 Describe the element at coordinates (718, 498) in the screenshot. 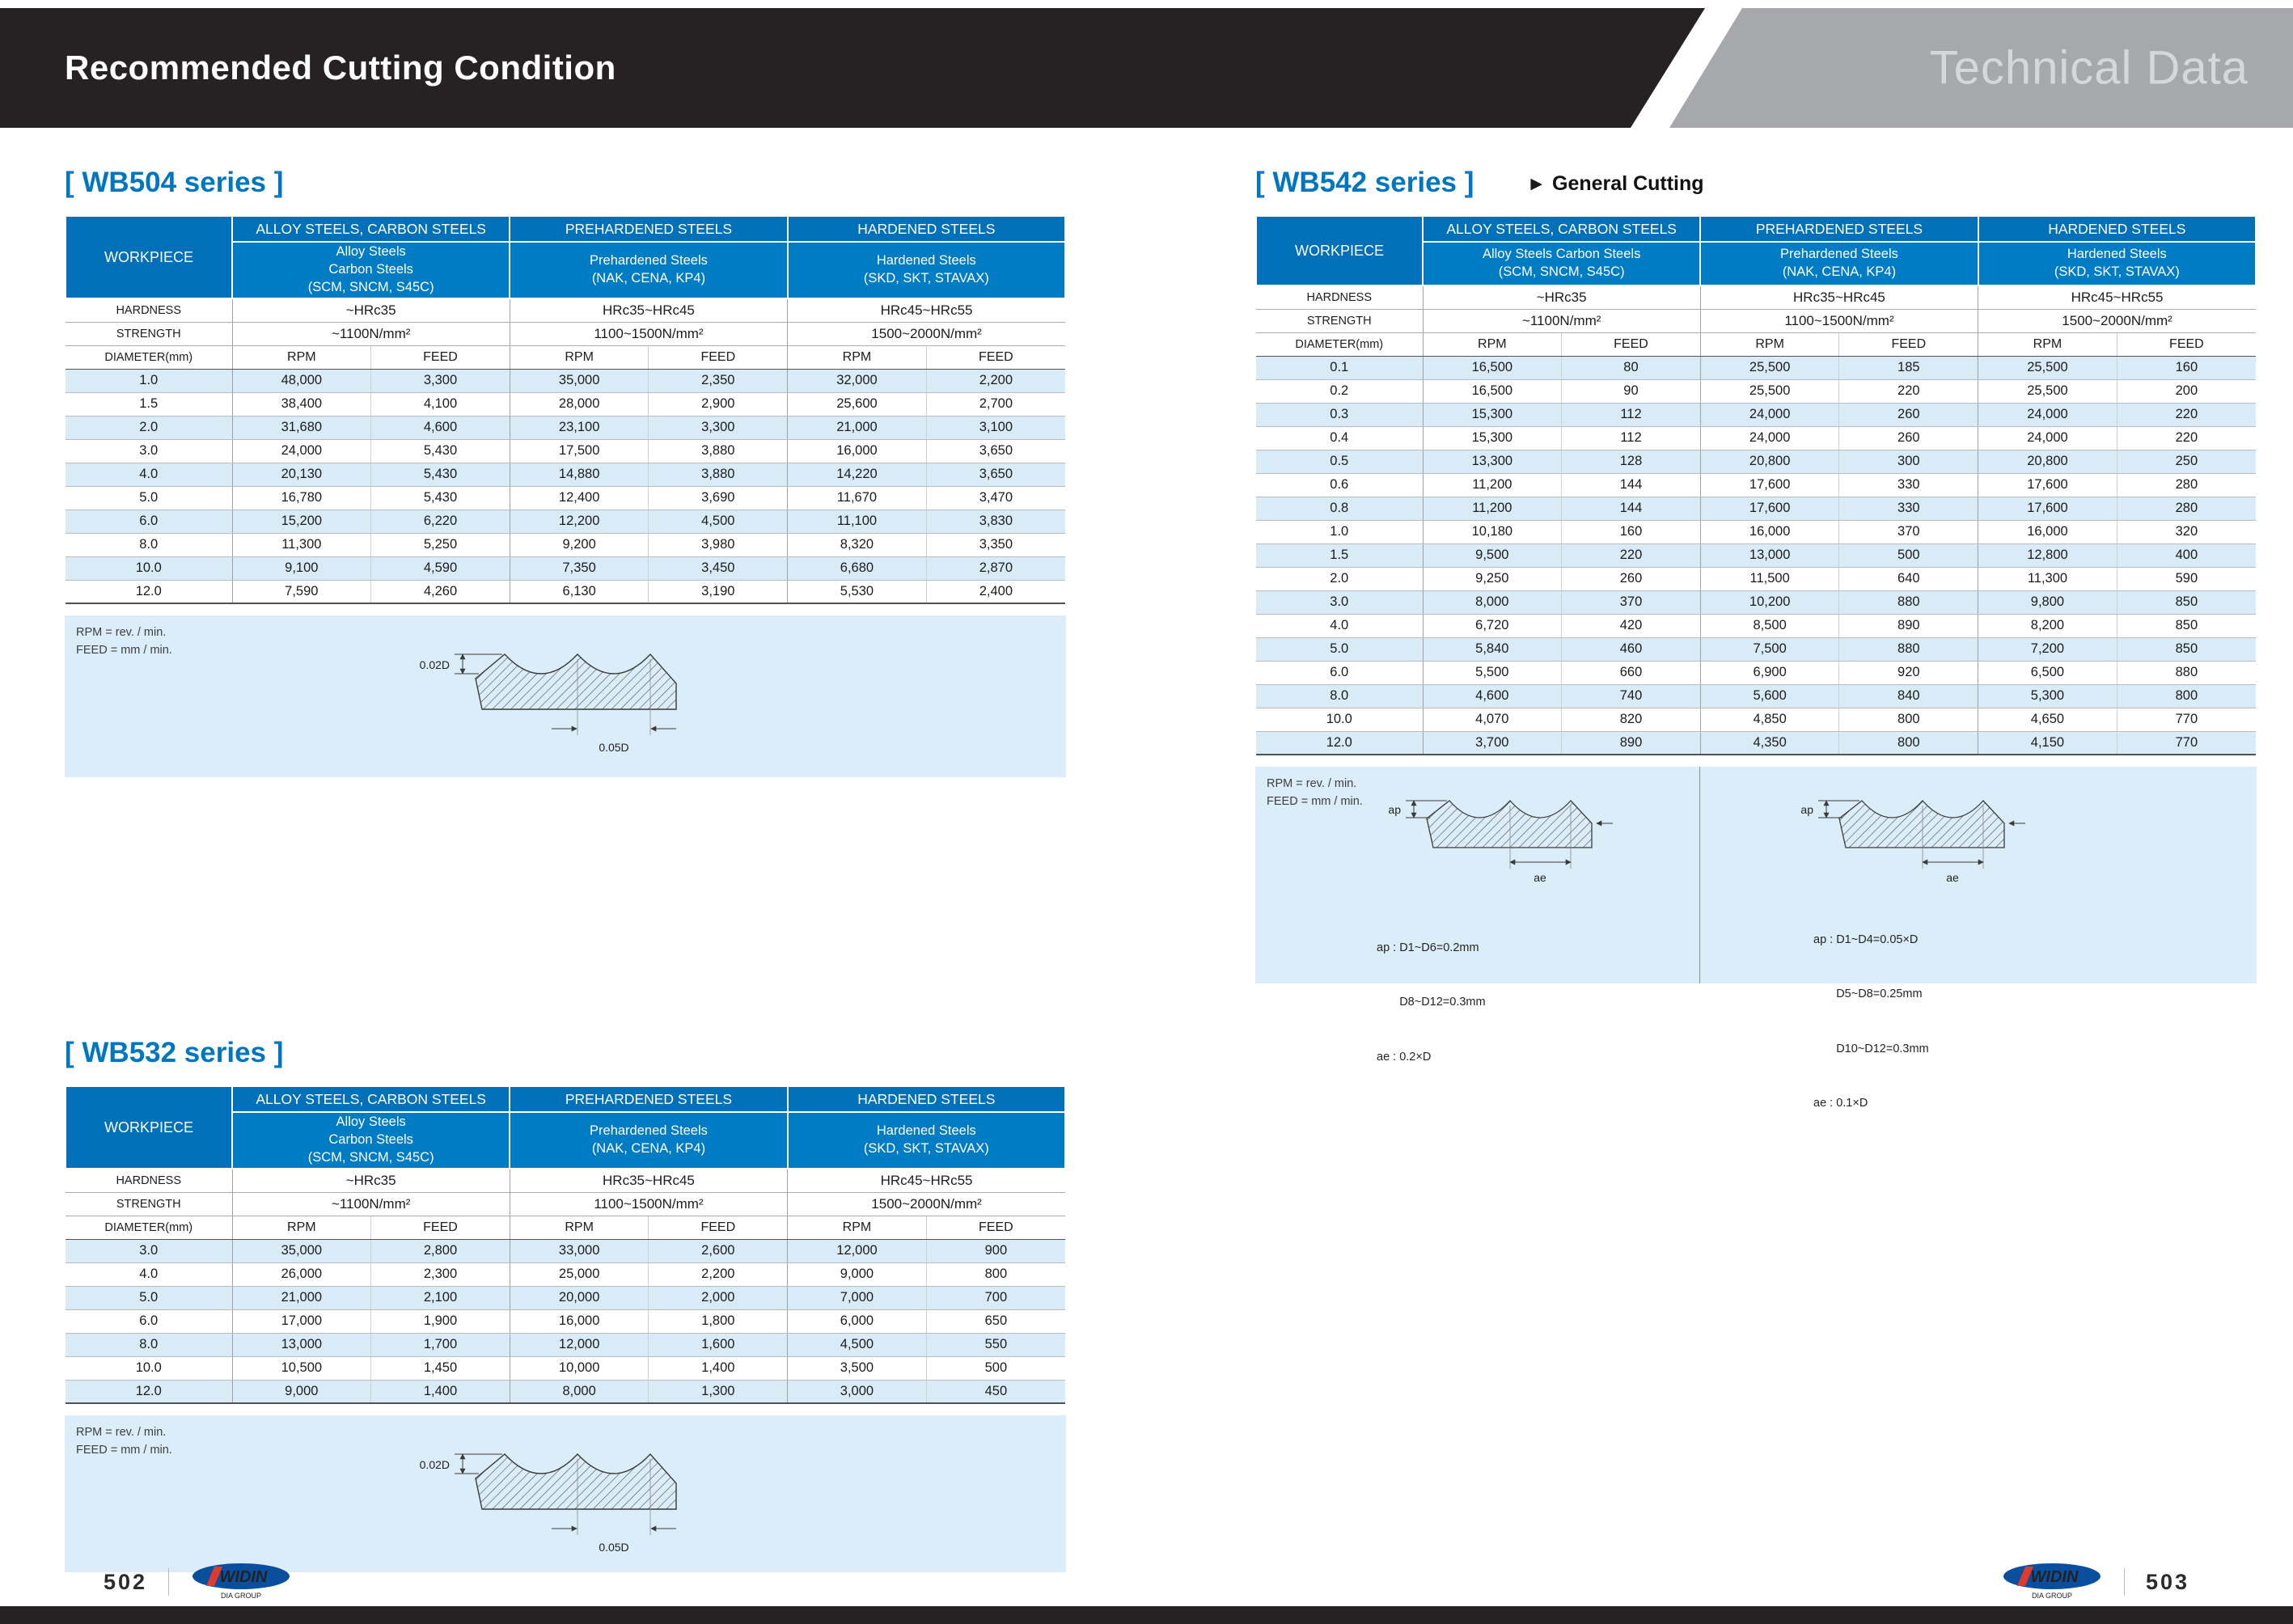

I see `feed-value: 3,690` at that location.